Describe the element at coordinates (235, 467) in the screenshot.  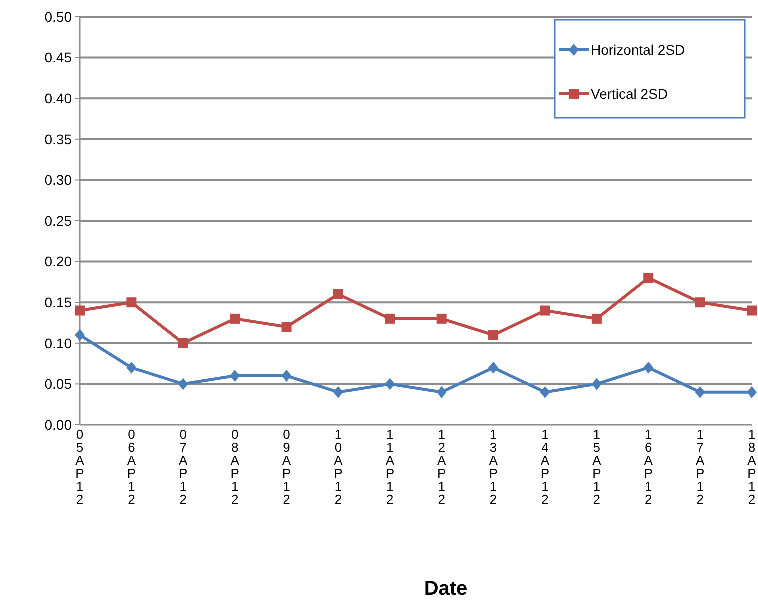
I see `x-tick-label: 08AP12` at that location.